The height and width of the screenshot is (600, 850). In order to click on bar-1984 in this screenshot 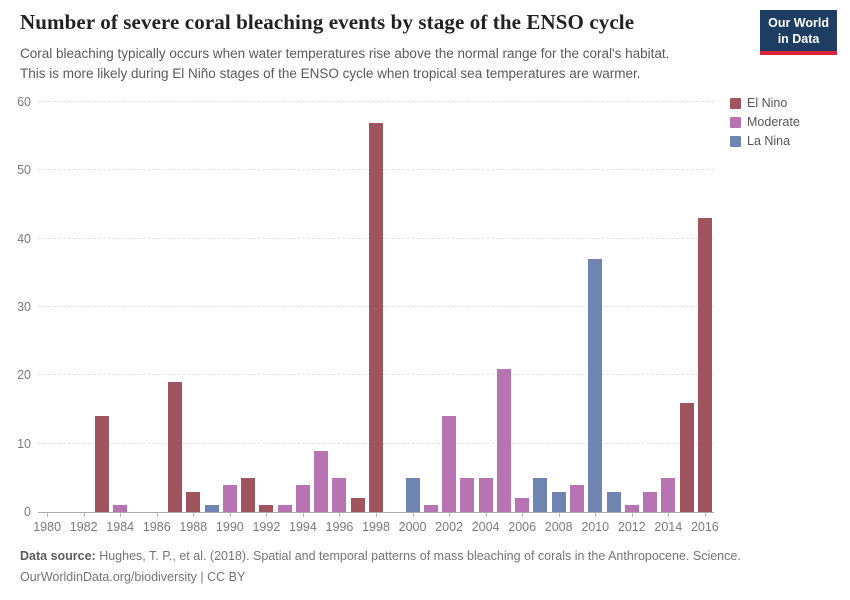, I will do `click(120, 508)`.